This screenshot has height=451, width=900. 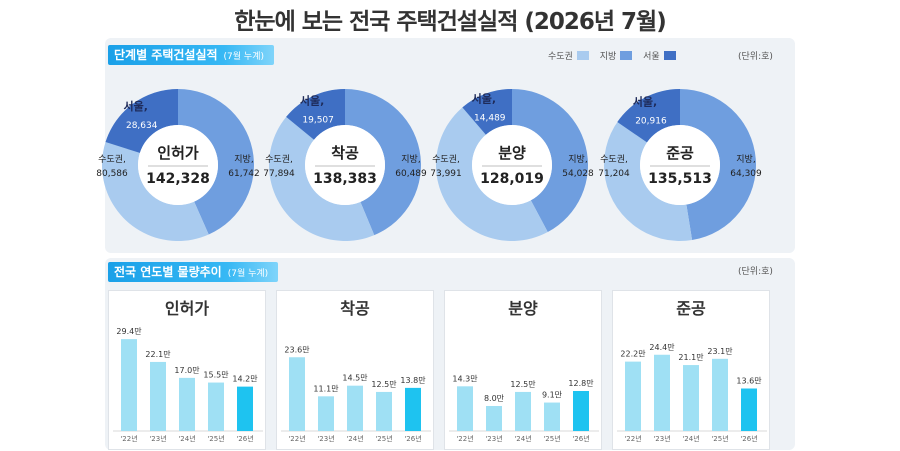 What do you see at coordinates (245, 379) in the screenshot?
I see `bar-value-label: 14.2만` at bounding box center [245, 379].